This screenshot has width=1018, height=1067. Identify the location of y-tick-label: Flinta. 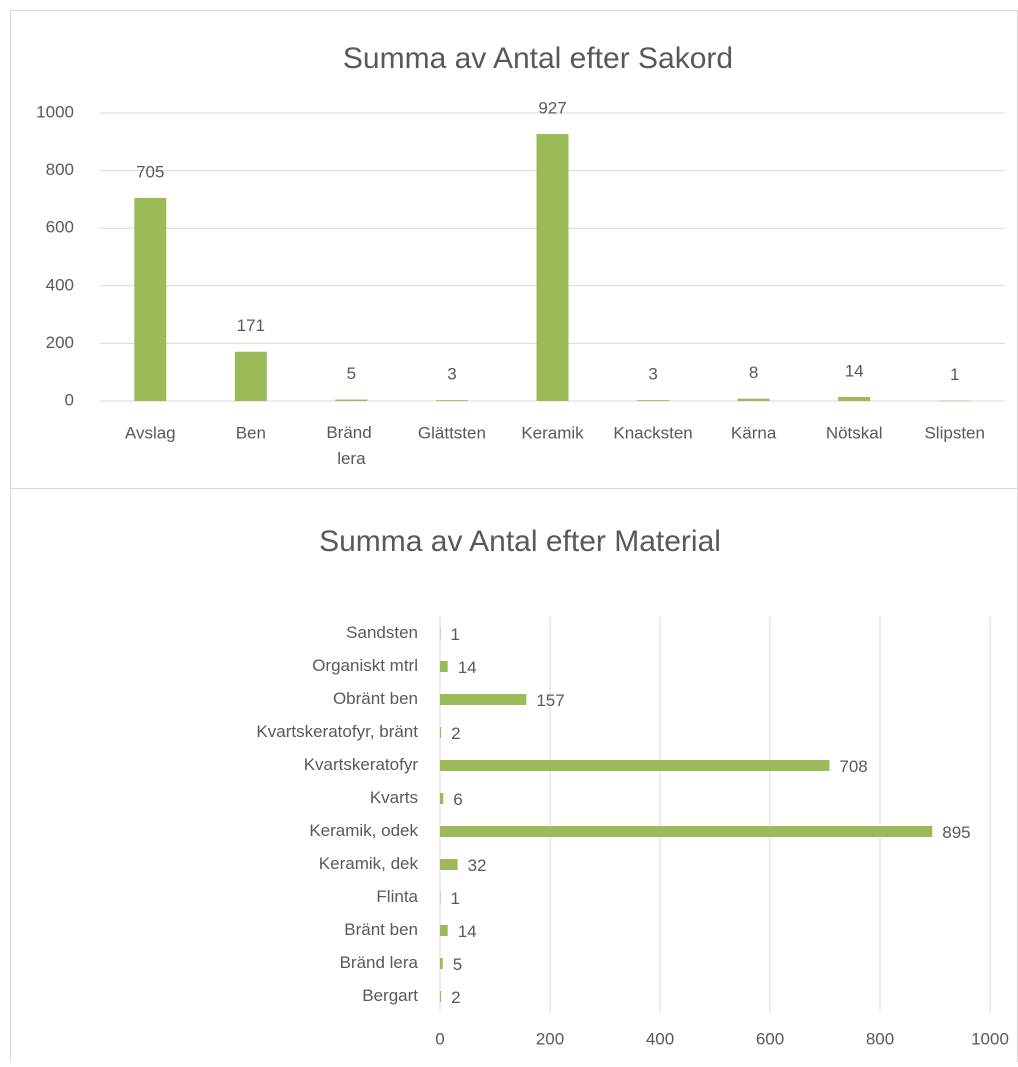
(397, 896).